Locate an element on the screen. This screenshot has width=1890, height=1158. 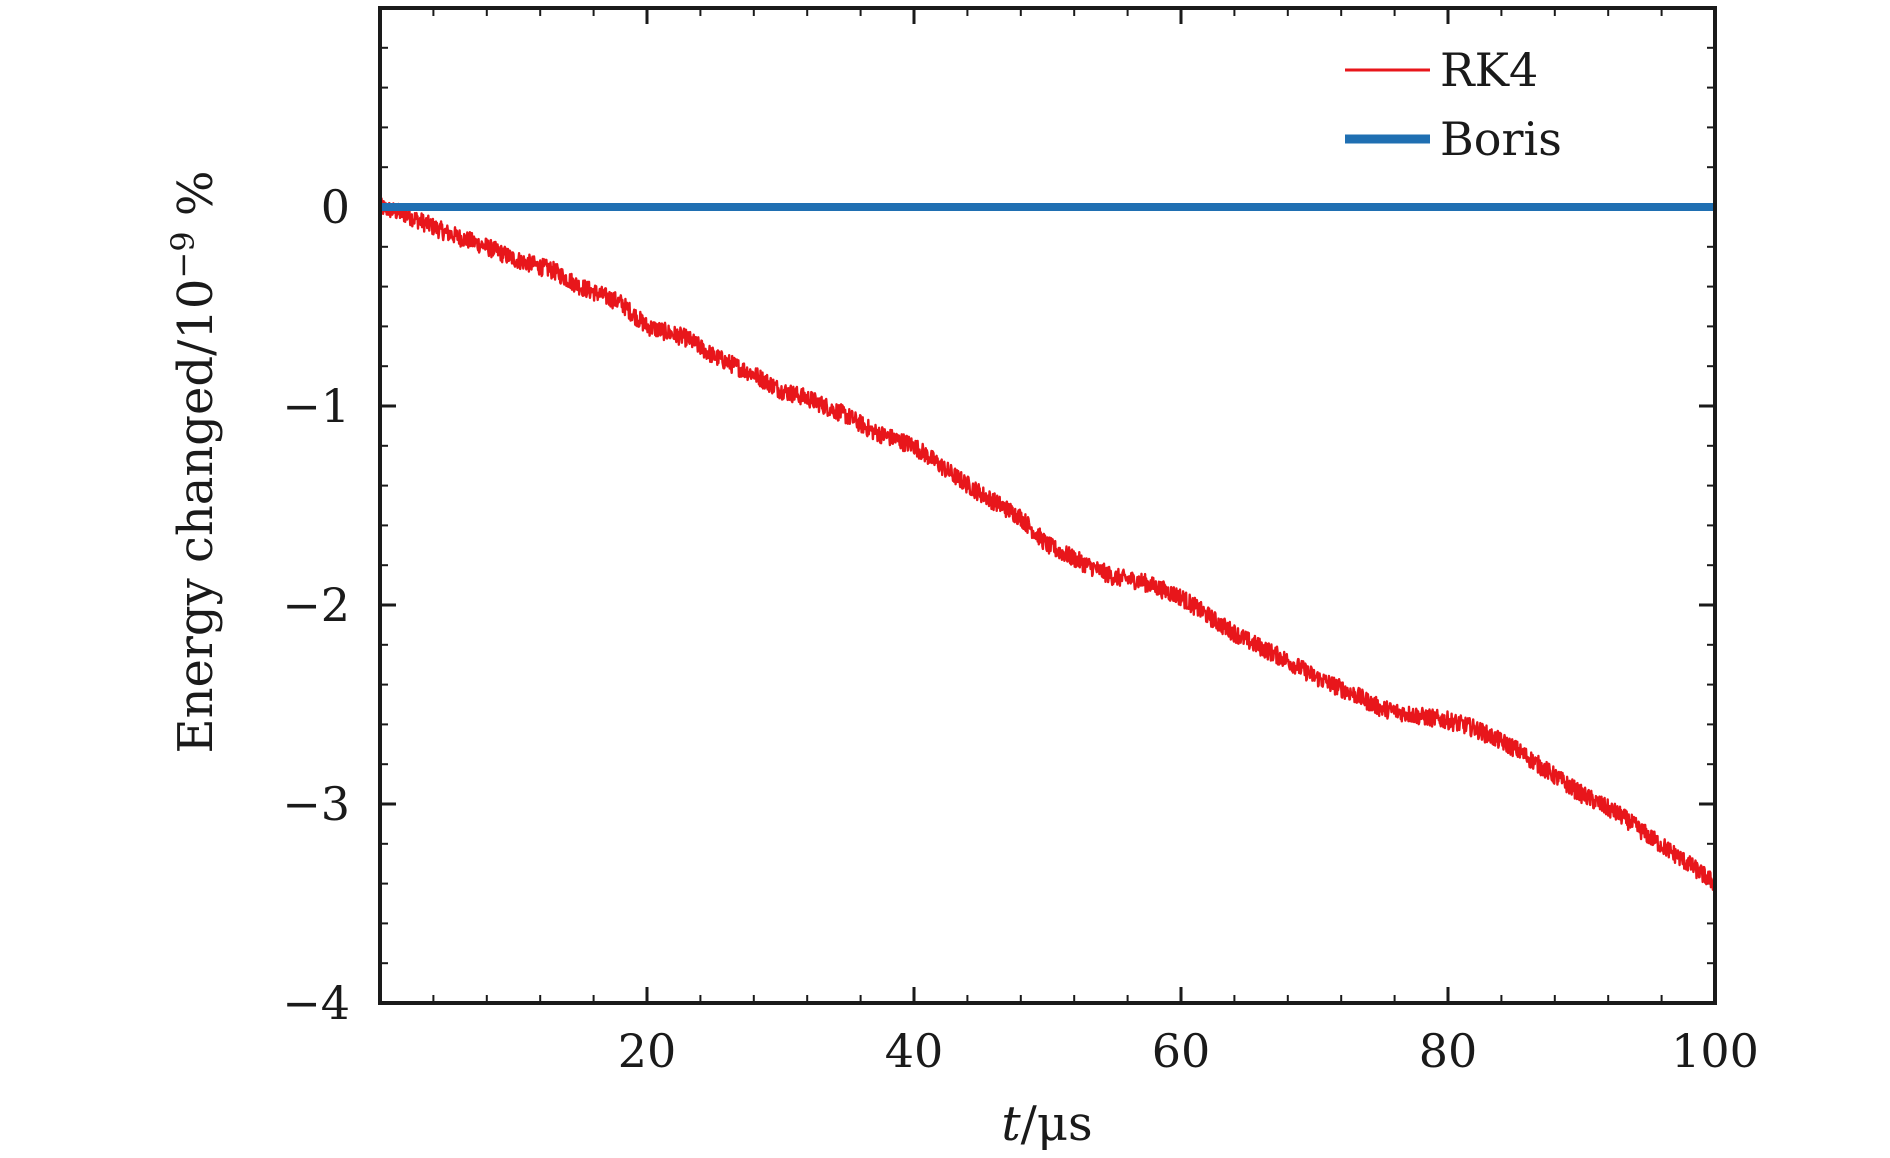
x-axis-title: t/μs is located at coordinates (1046, 1124).